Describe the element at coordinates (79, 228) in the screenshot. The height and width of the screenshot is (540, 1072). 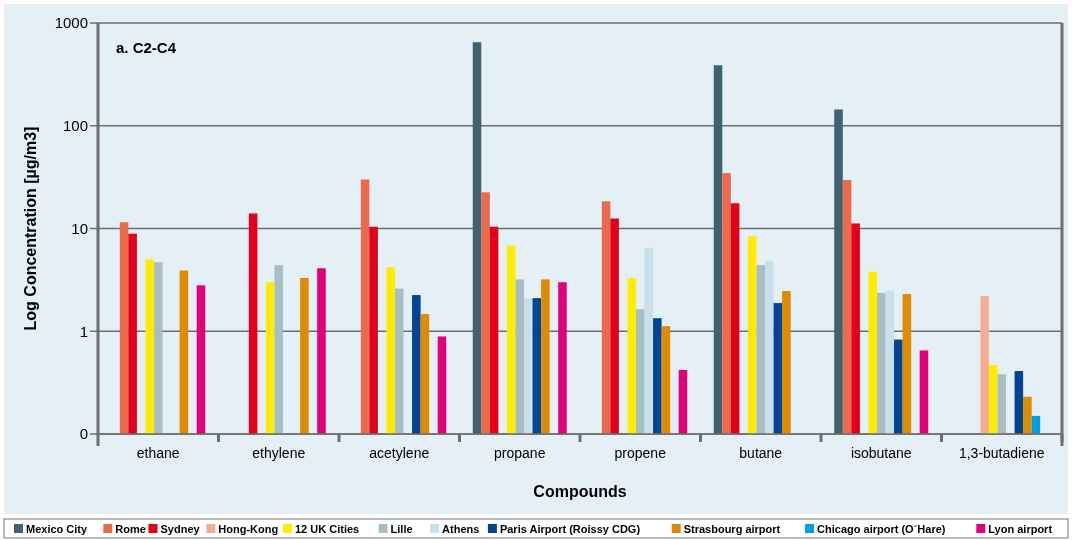
I see `y-tick-label: 10` at that location.